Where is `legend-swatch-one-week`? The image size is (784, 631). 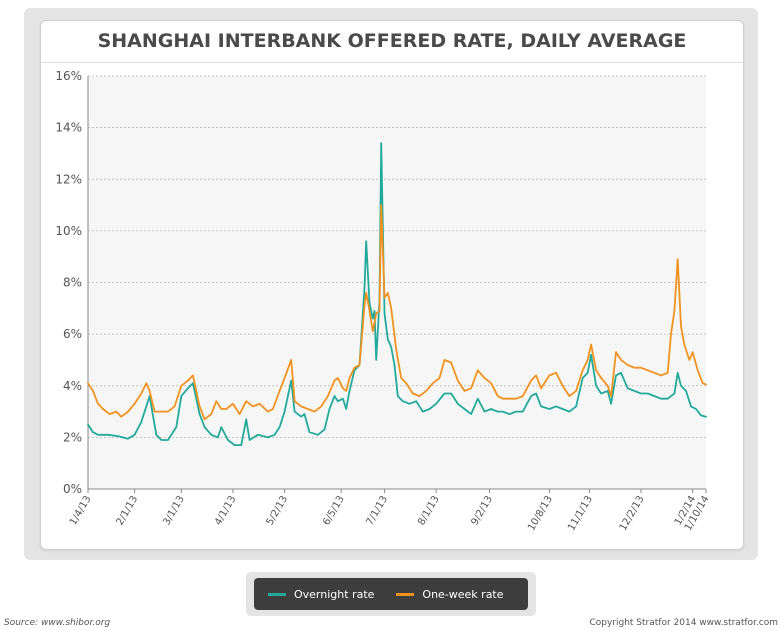
legend-swatch-one-week is located at coordinates (405, 594).